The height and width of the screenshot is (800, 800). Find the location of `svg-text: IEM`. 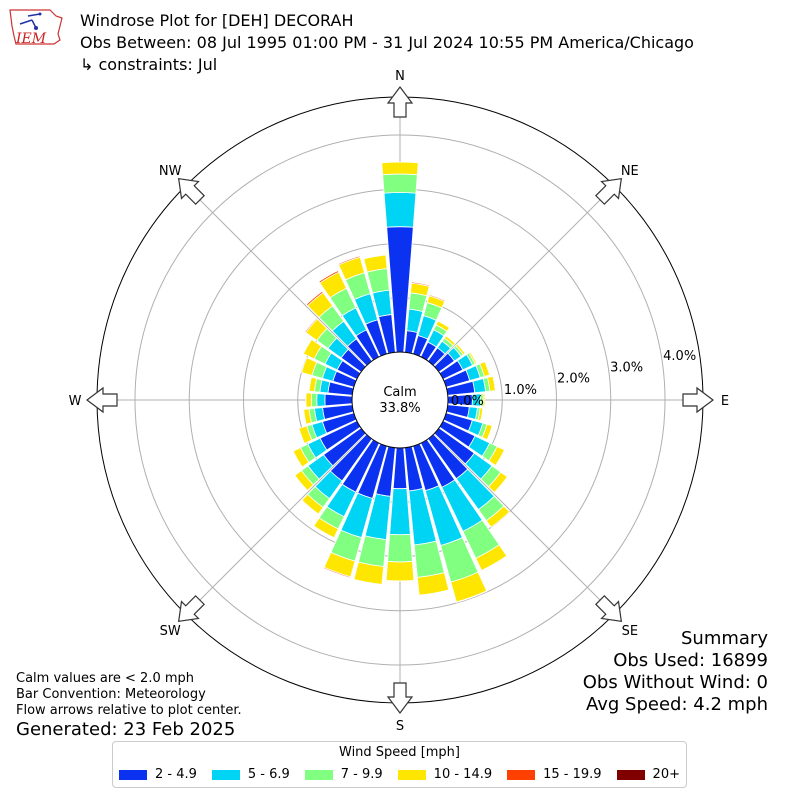

svg-text: IEM is located at coordinates (31, 39).